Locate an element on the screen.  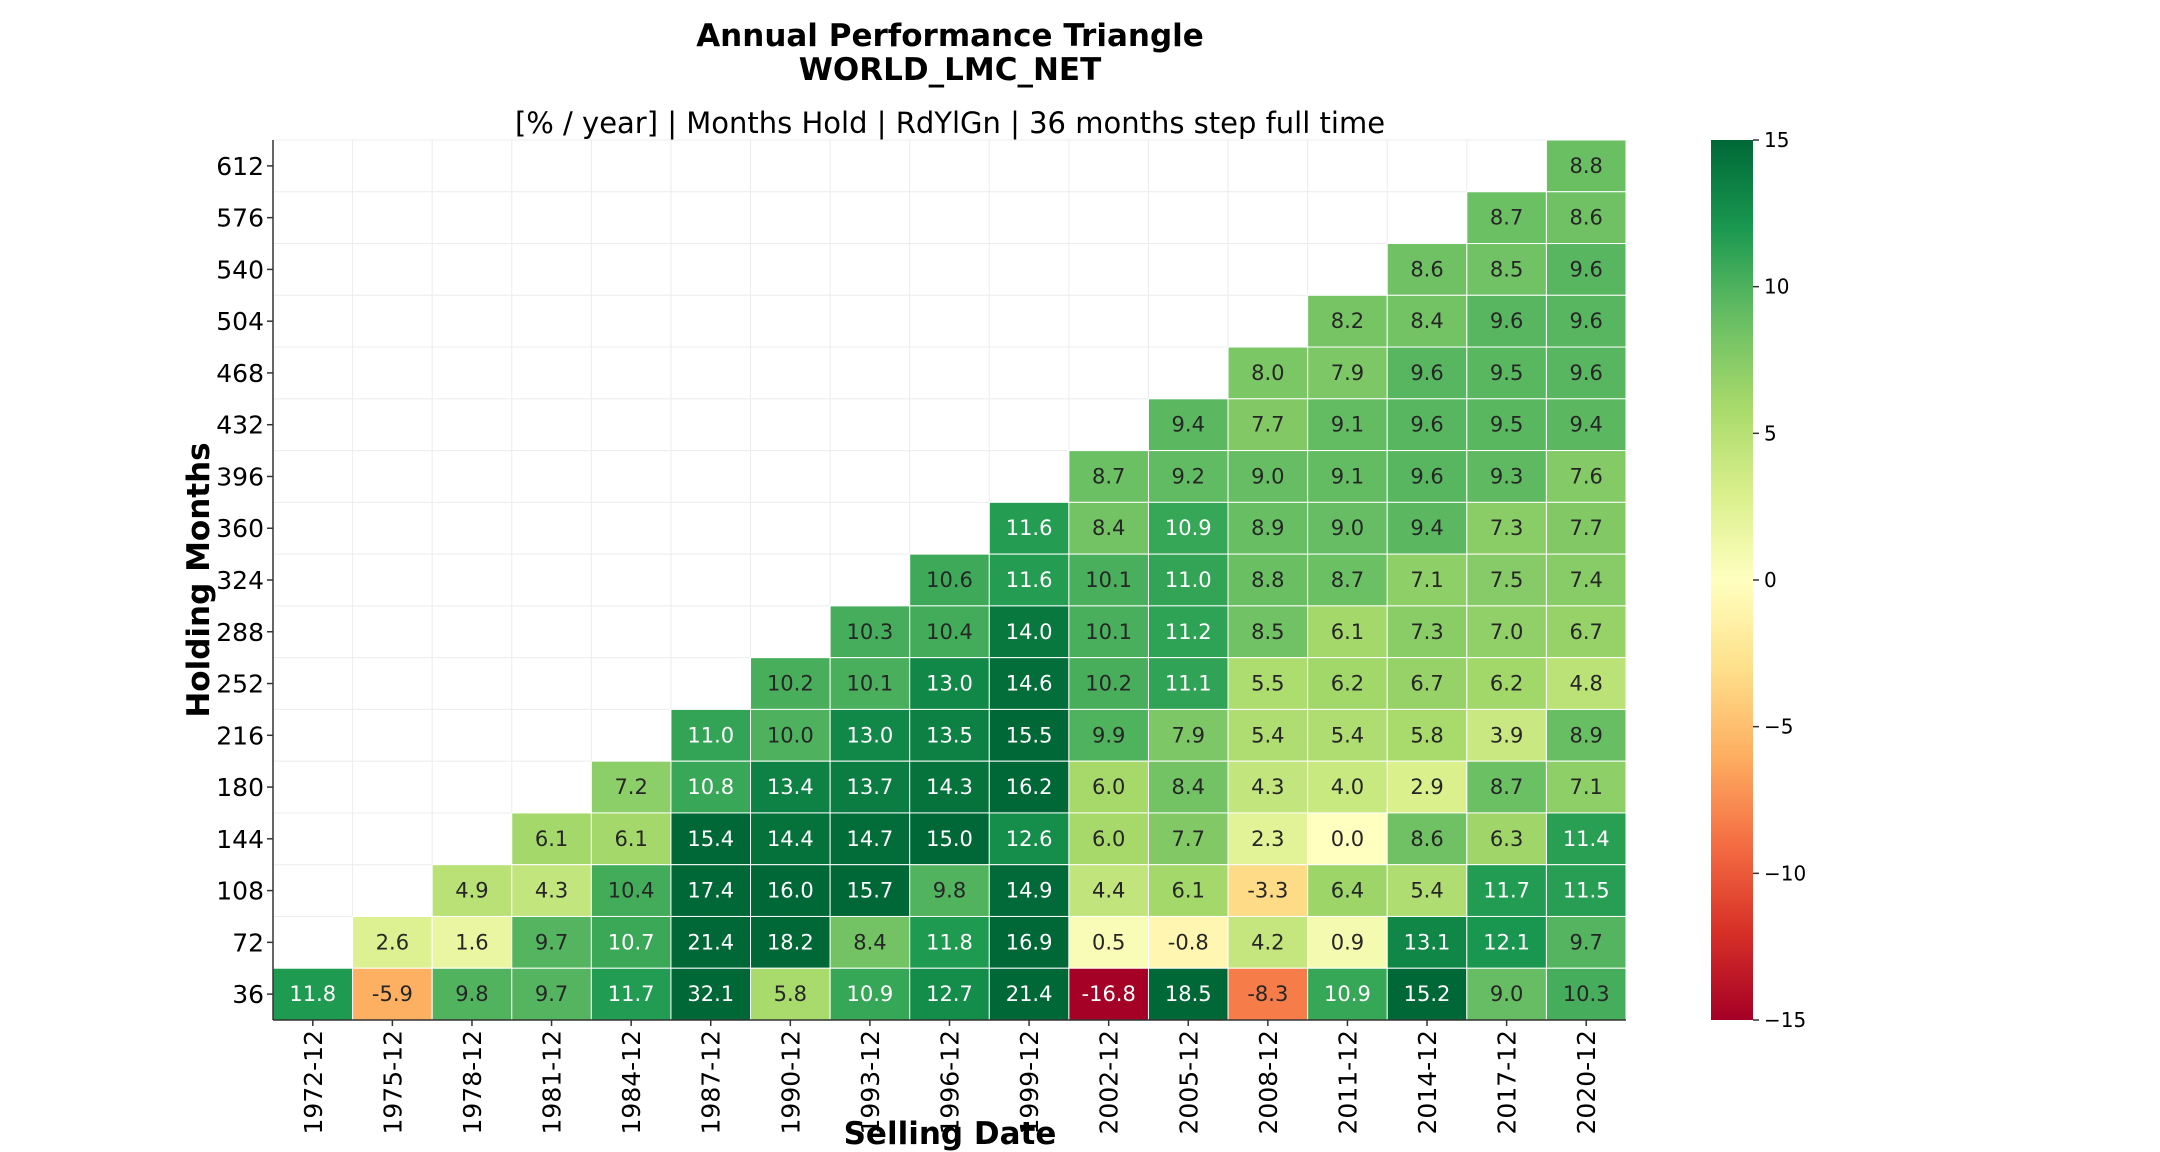
y-tick-label: 396 is located at coordinates (240, 476).